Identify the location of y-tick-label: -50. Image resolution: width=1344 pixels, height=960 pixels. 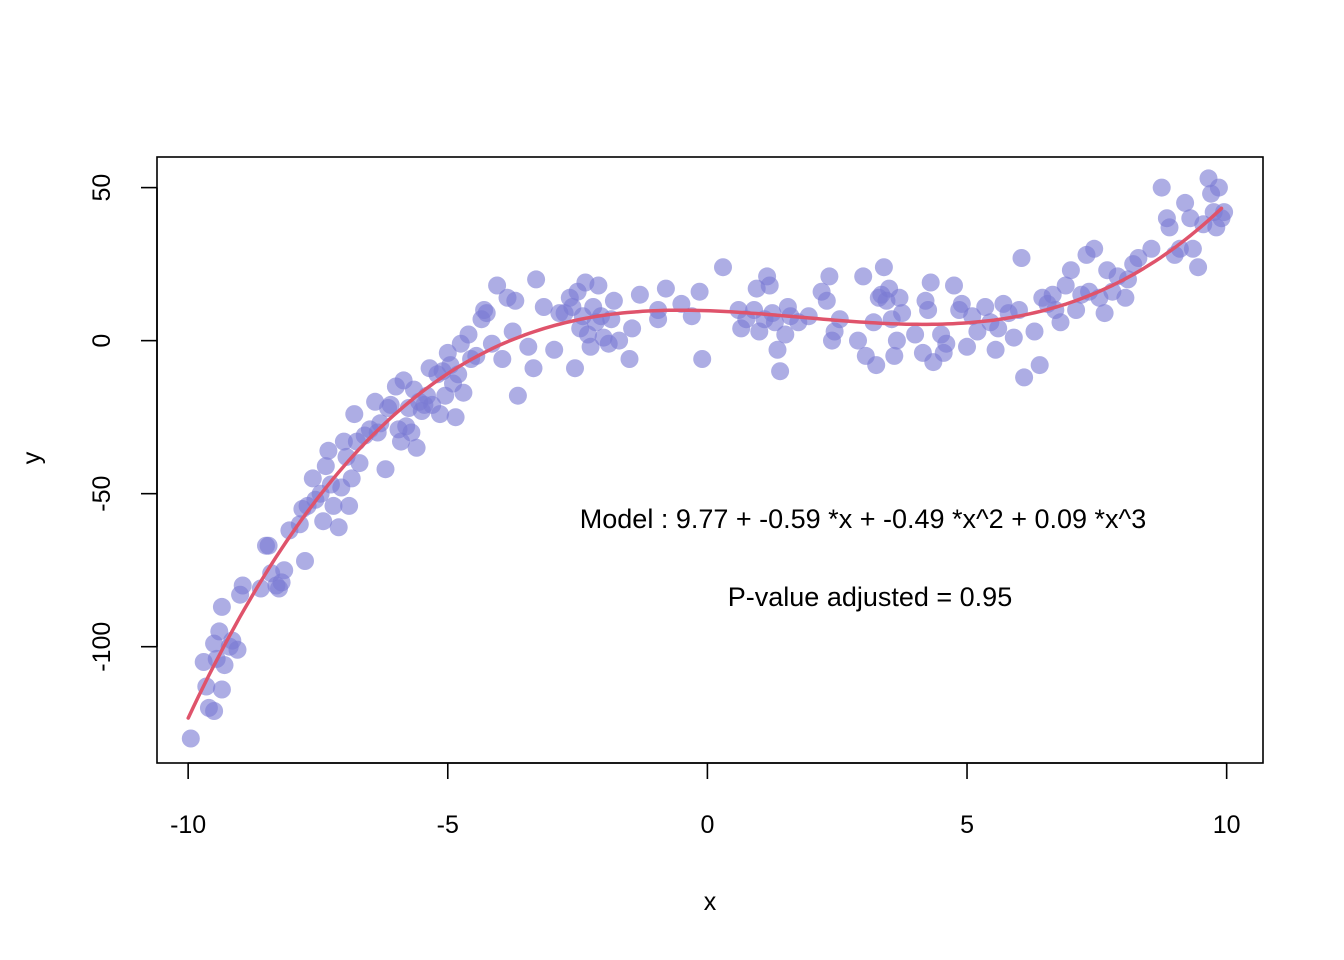
(102, 494).